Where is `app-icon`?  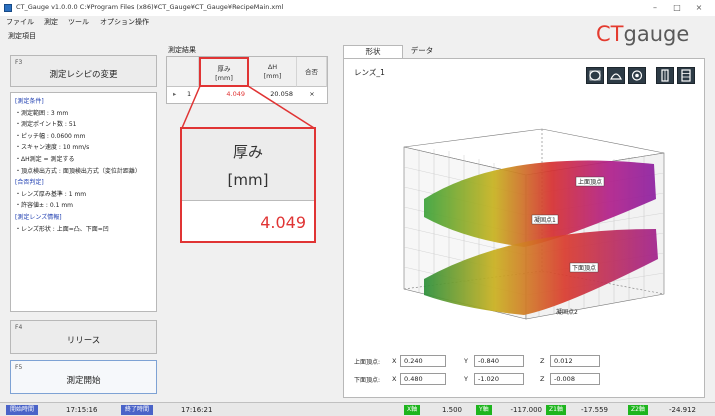 app-icon is located at coordinates (8, 8).